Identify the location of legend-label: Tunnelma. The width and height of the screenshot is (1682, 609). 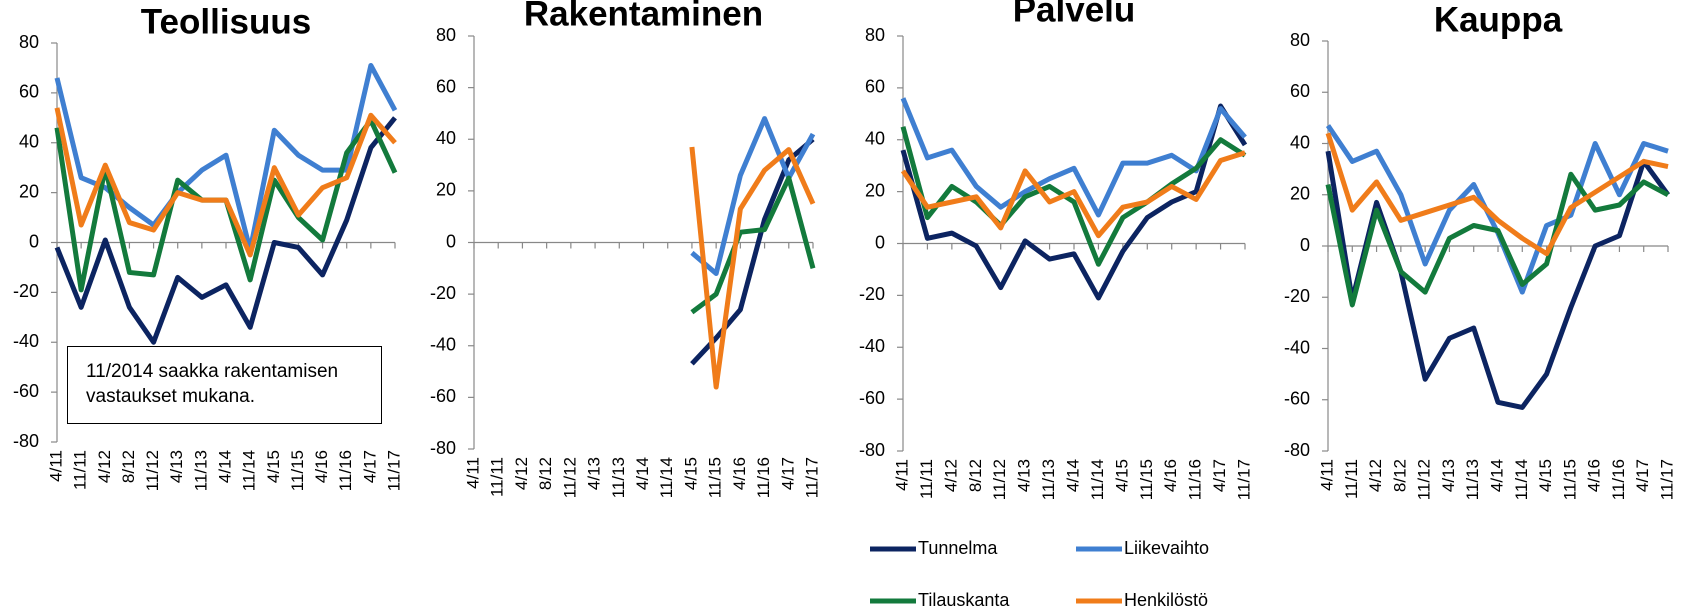
(958, 548).